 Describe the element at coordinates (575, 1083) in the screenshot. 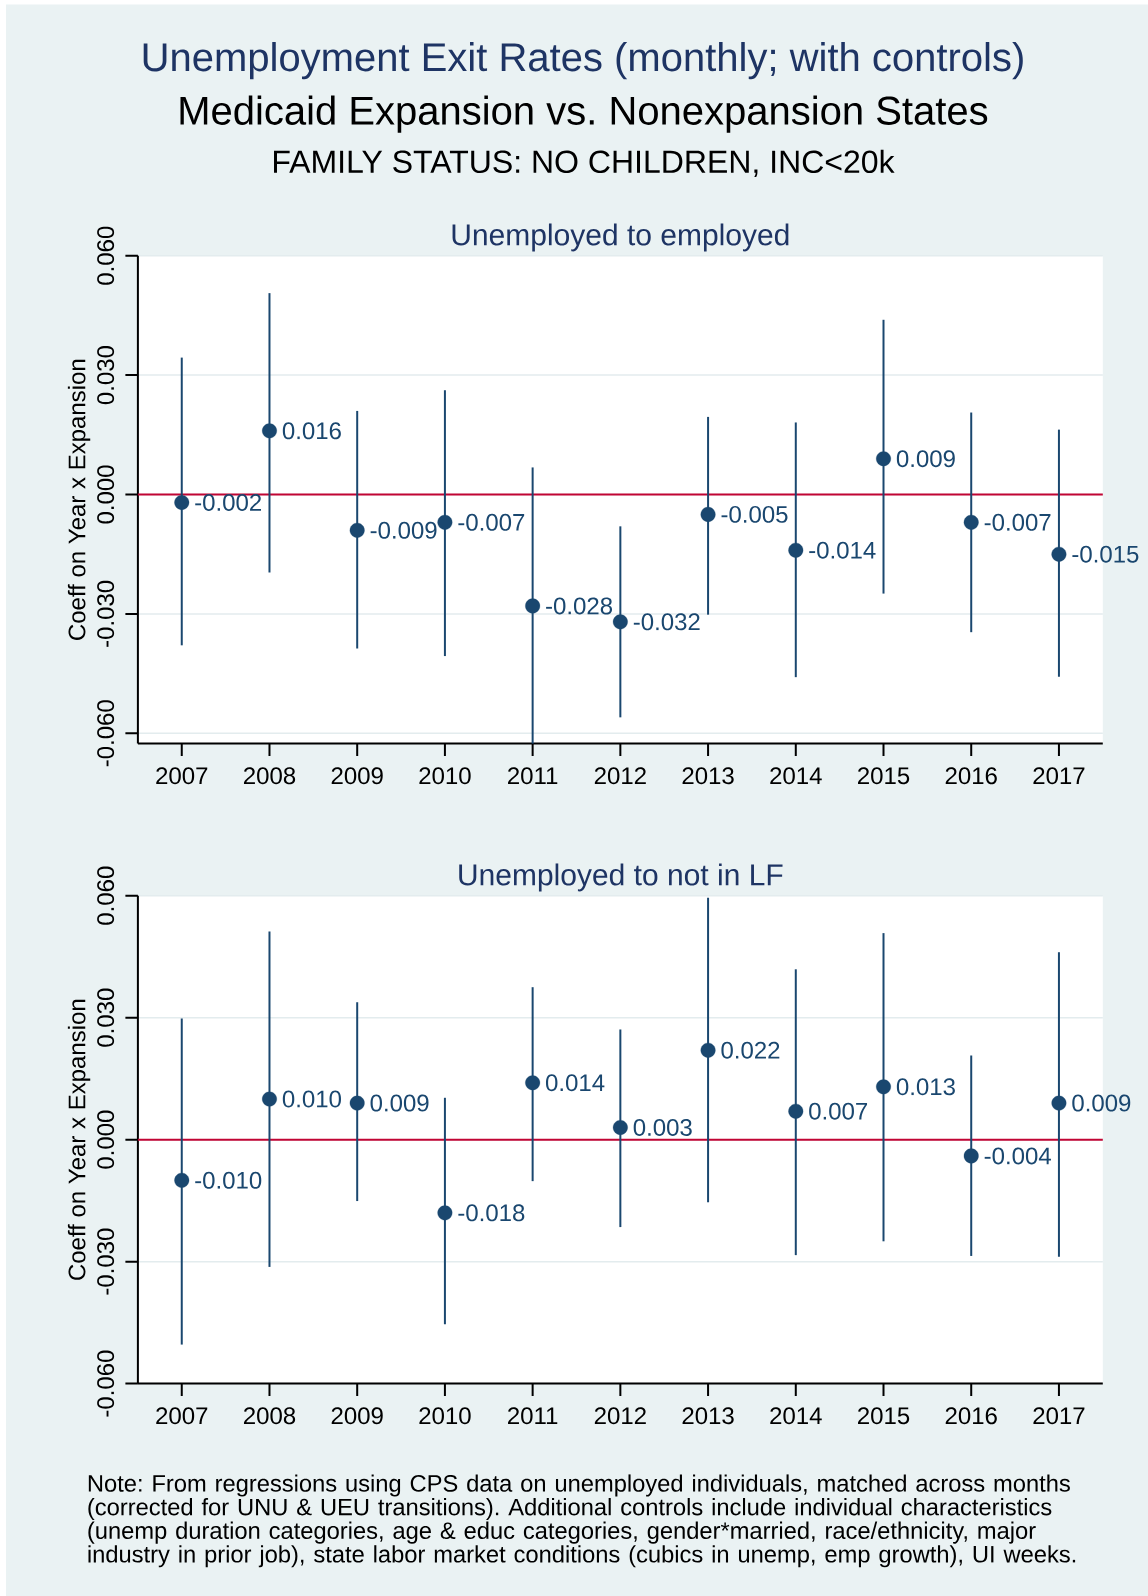

I see `data-label: 0.014` at that location.